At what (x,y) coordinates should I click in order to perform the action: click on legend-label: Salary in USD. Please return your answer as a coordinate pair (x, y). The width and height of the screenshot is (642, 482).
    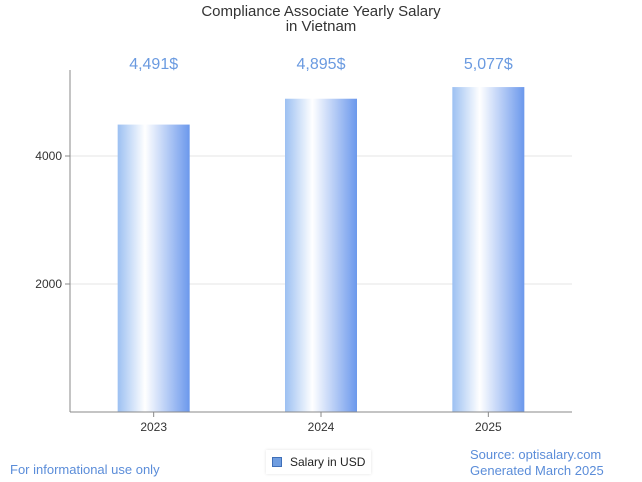
    Looking at the image, I should click on (328, 462).